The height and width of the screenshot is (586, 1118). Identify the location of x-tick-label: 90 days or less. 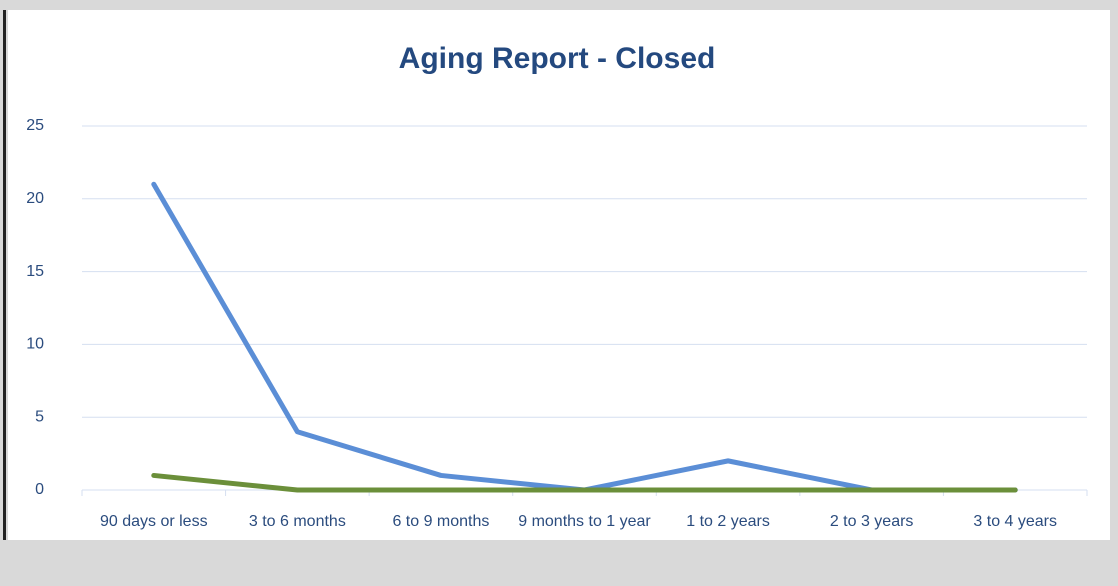
(154, 521).